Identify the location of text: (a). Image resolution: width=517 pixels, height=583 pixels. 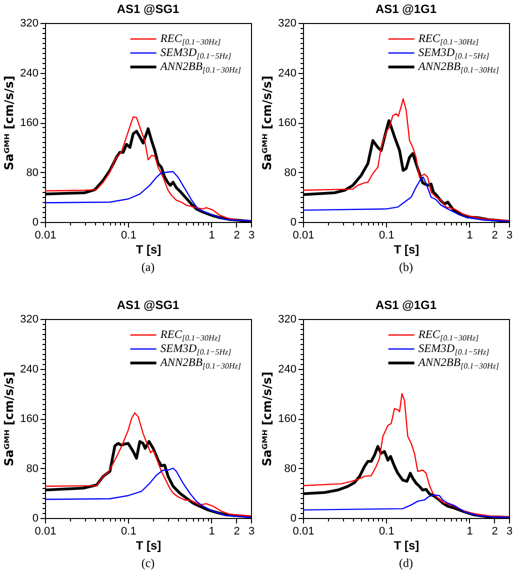
(148, 267).